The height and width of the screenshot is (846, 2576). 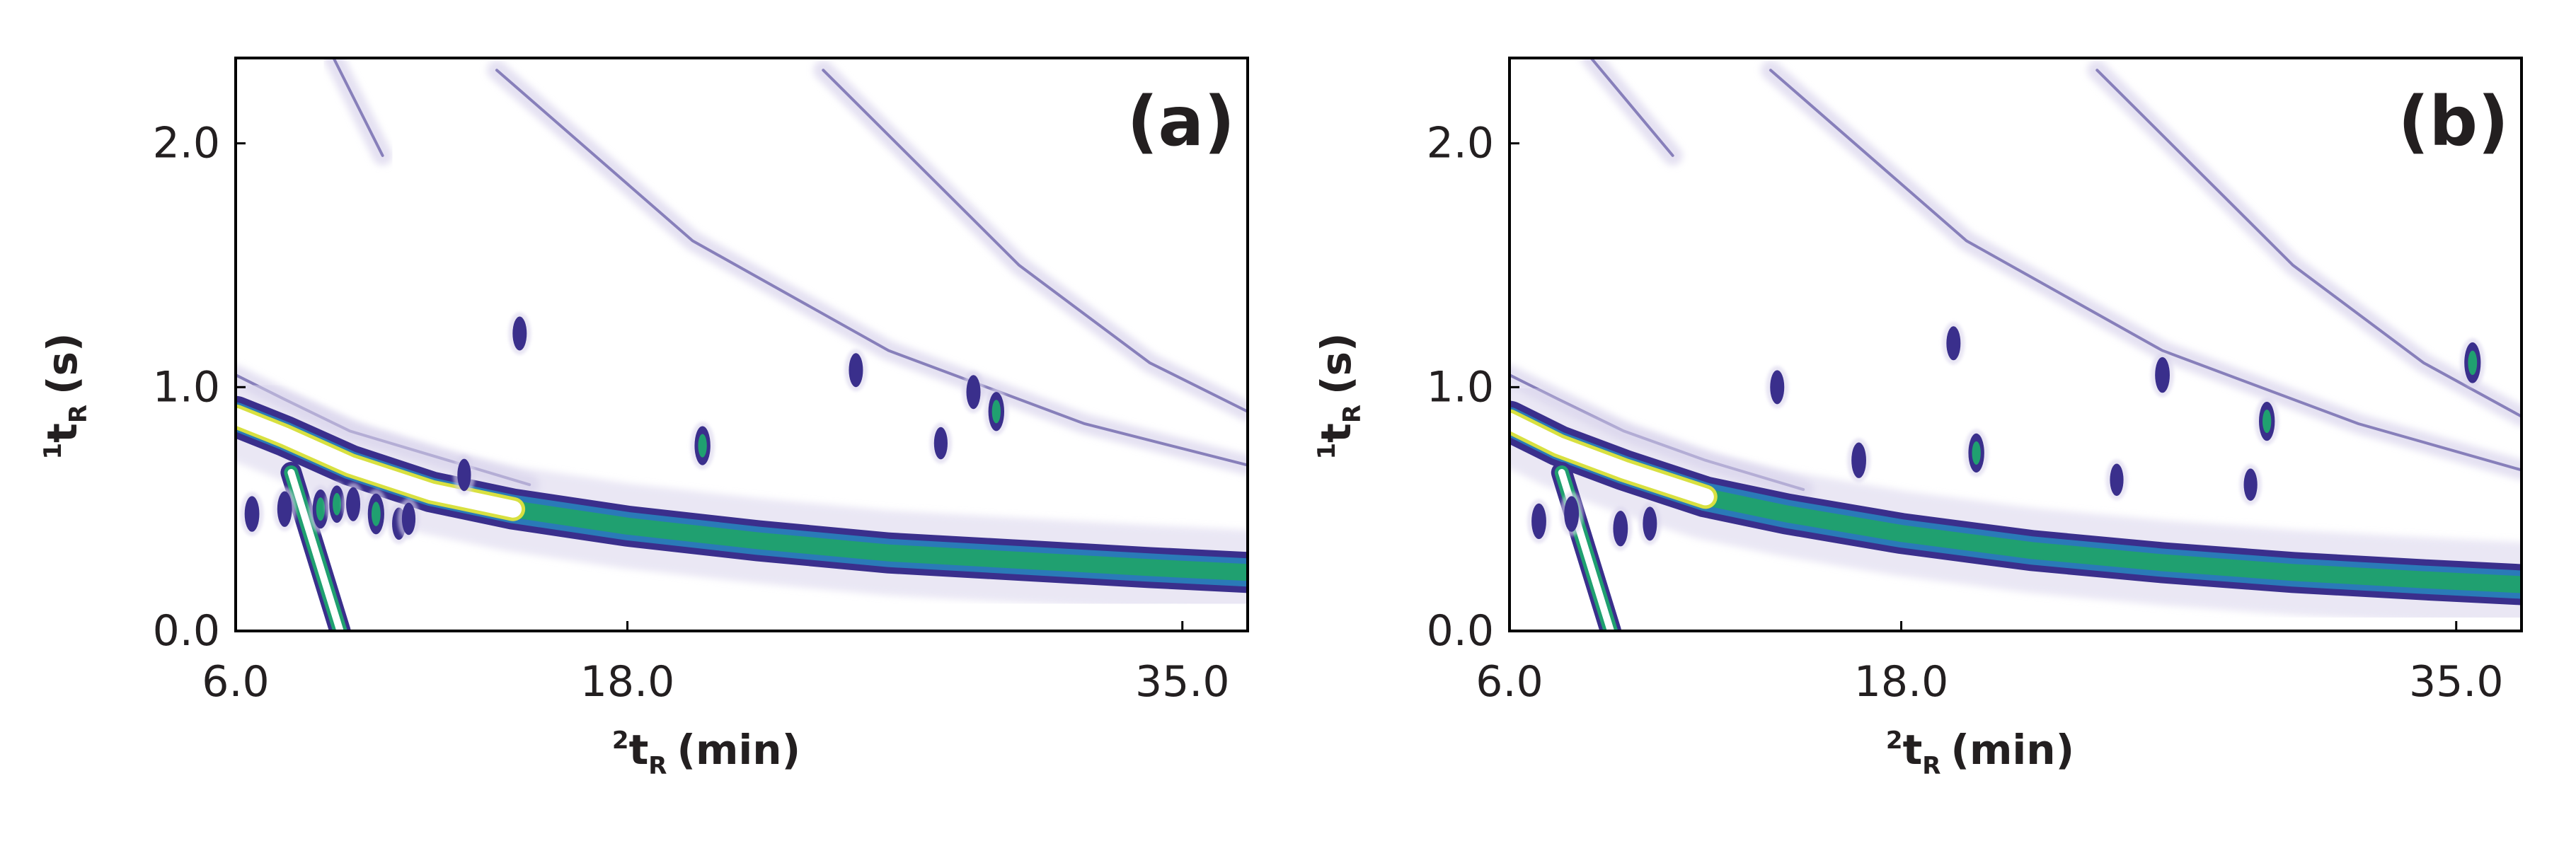 What do you see at coordinates (2453, 122) in the screenshot?
I see `panel-label: (b)` at bounding box center [2453, 122].